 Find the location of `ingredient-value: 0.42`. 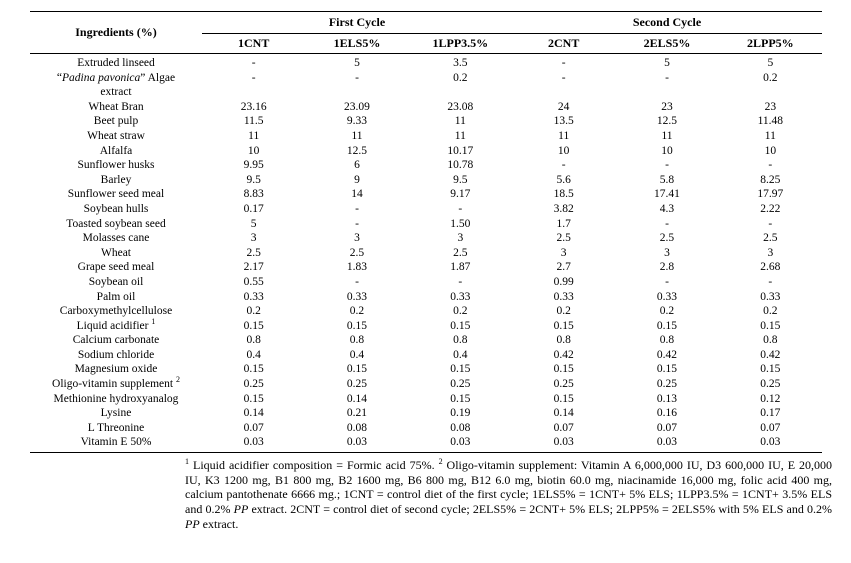

ingredient-value: 0.42 is located at coordinates (770, 354).